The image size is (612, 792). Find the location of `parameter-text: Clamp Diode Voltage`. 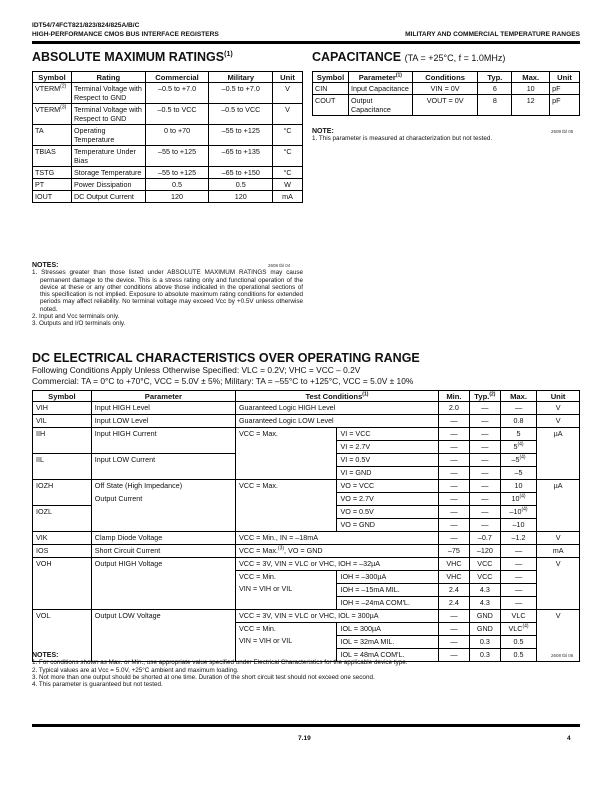

parameter-text: Clamp Diode Voltage is located at coordinates (128, 537).